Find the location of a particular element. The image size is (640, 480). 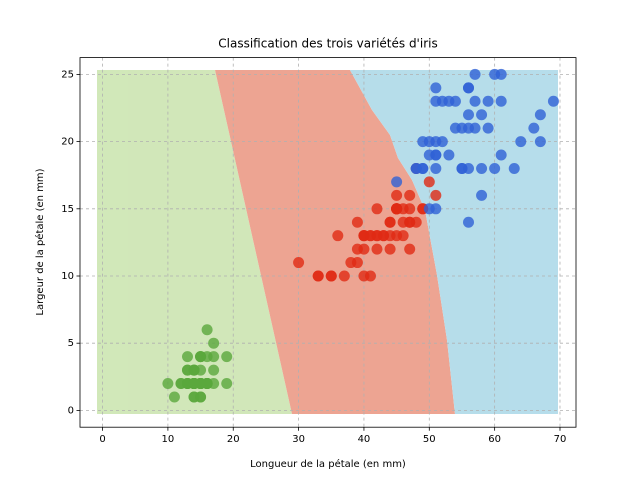

x-tick-label: 40 is located at coordinates (364, 439).